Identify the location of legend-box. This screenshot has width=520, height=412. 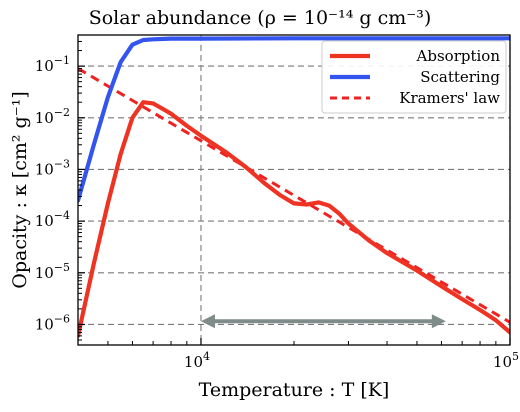
(414, 77).